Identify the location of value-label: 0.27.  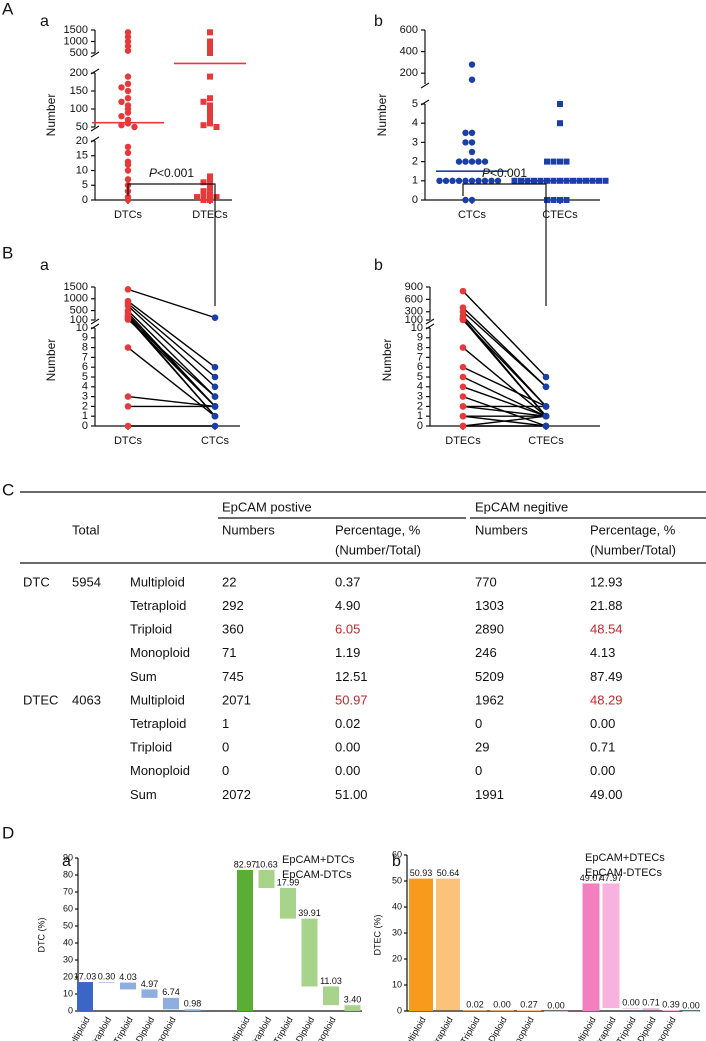
(529, 1005).